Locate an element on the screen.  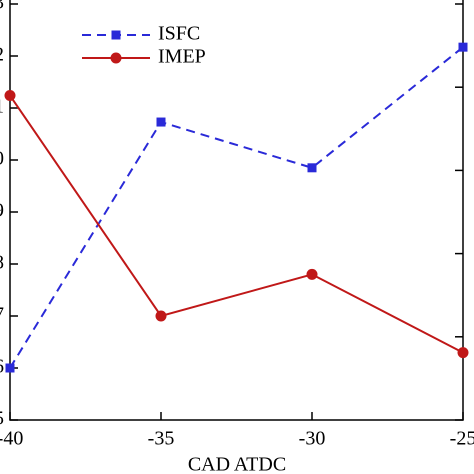
legend-label: IMEP is located at coordinates (182, 57).